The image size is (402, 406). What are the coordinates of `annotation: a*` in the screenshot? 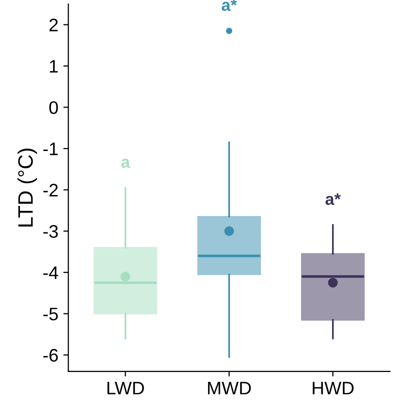 It's located at (333, 199).